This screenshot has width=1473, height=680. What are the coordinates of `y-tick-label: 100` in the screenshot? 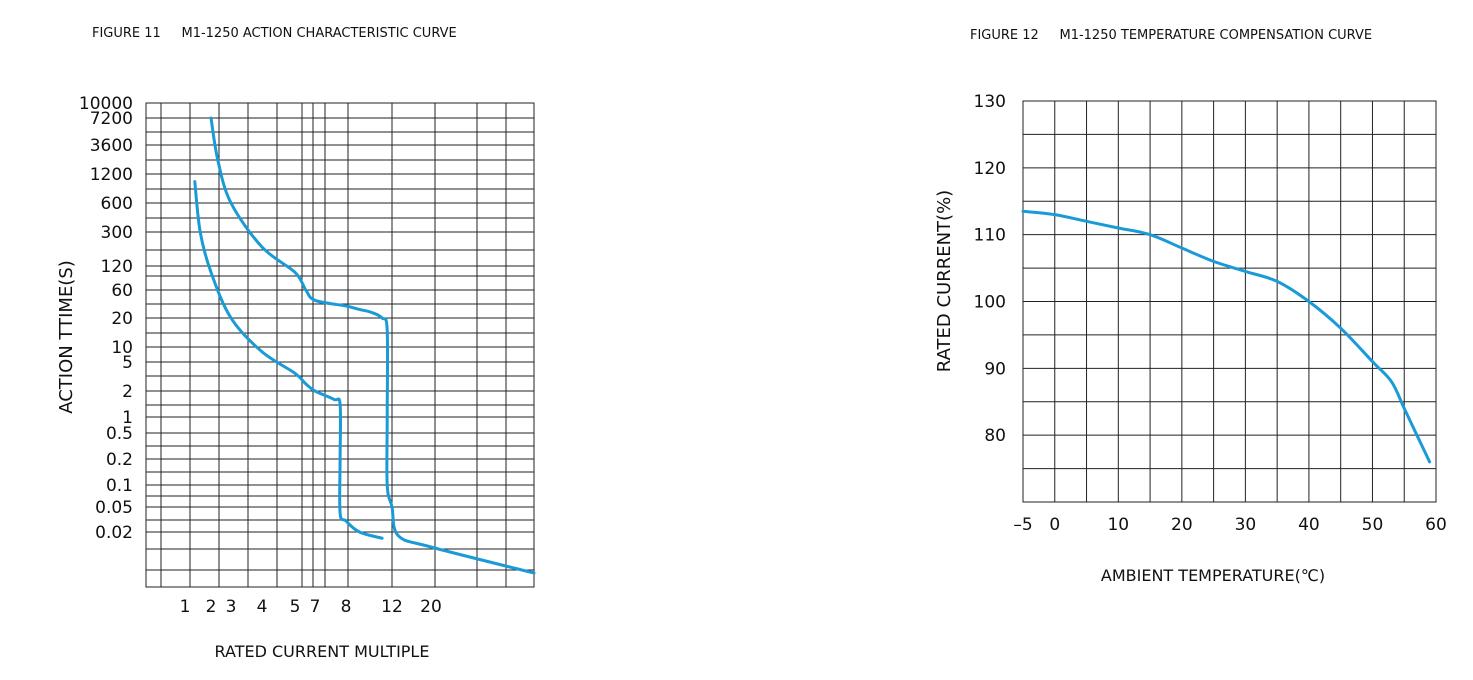 It's located at (990, 303).